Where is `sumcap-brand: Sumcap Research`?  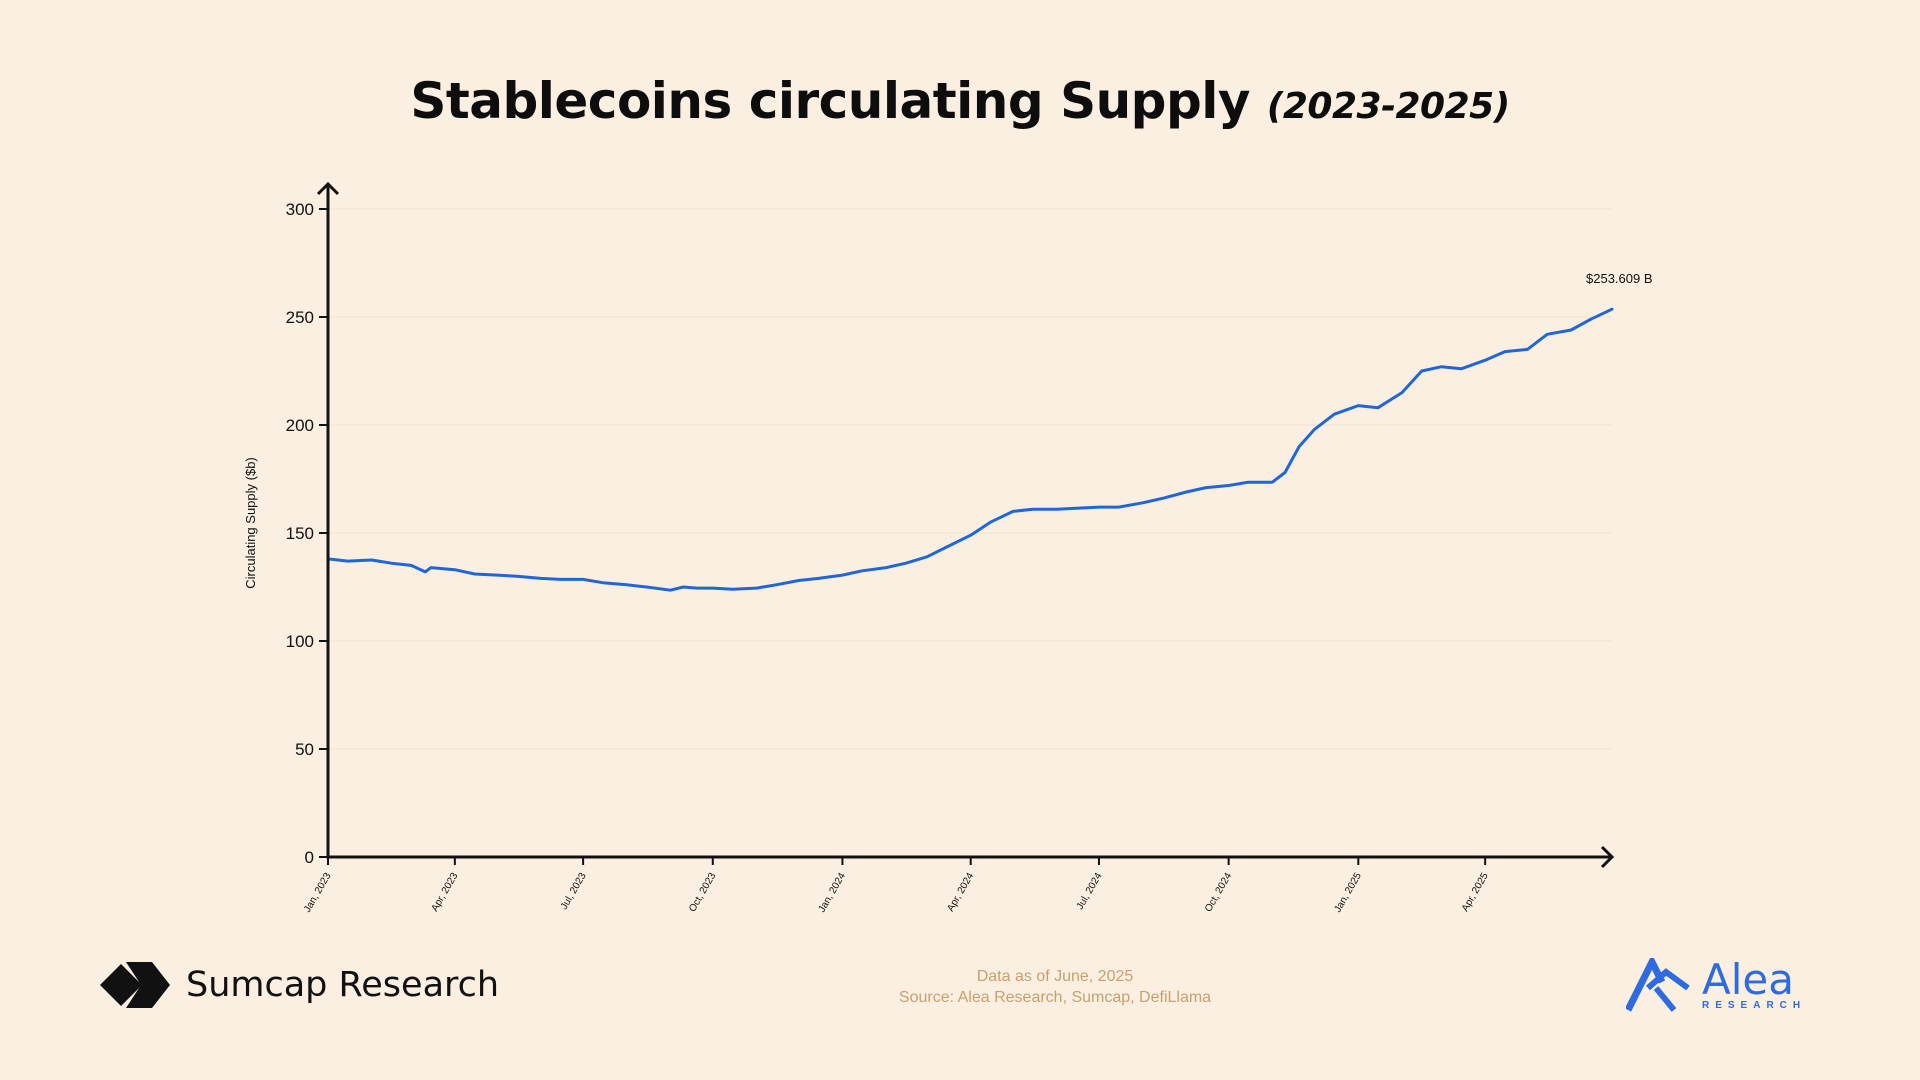
sumcap-brand: Sumcap Research is located at coordinates (299, 985).